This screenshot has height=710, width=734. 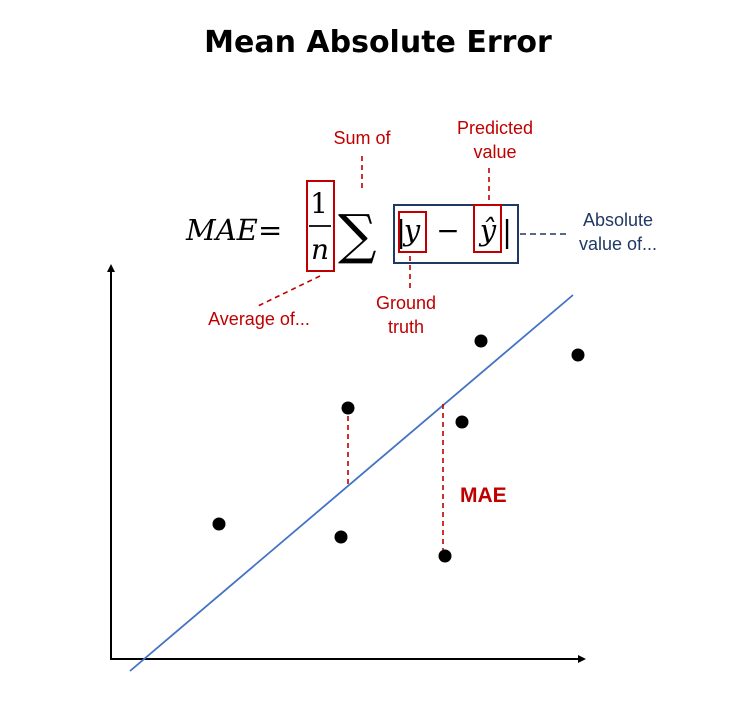 I want to click on formula-y: y, so click(x=411, y=230).